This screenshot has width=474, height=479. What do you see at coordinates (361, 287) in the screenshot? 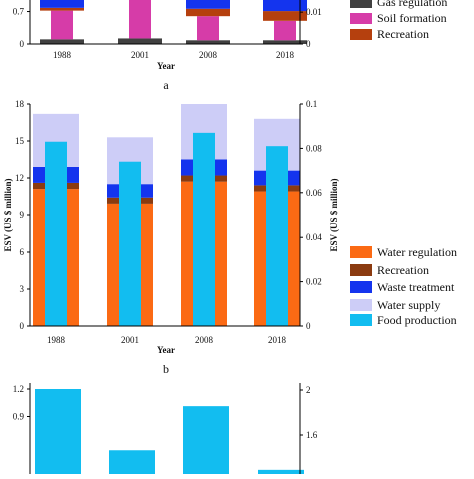
I see `legend-swatch-b-waste-treatment` at bounding box center [361, 287].